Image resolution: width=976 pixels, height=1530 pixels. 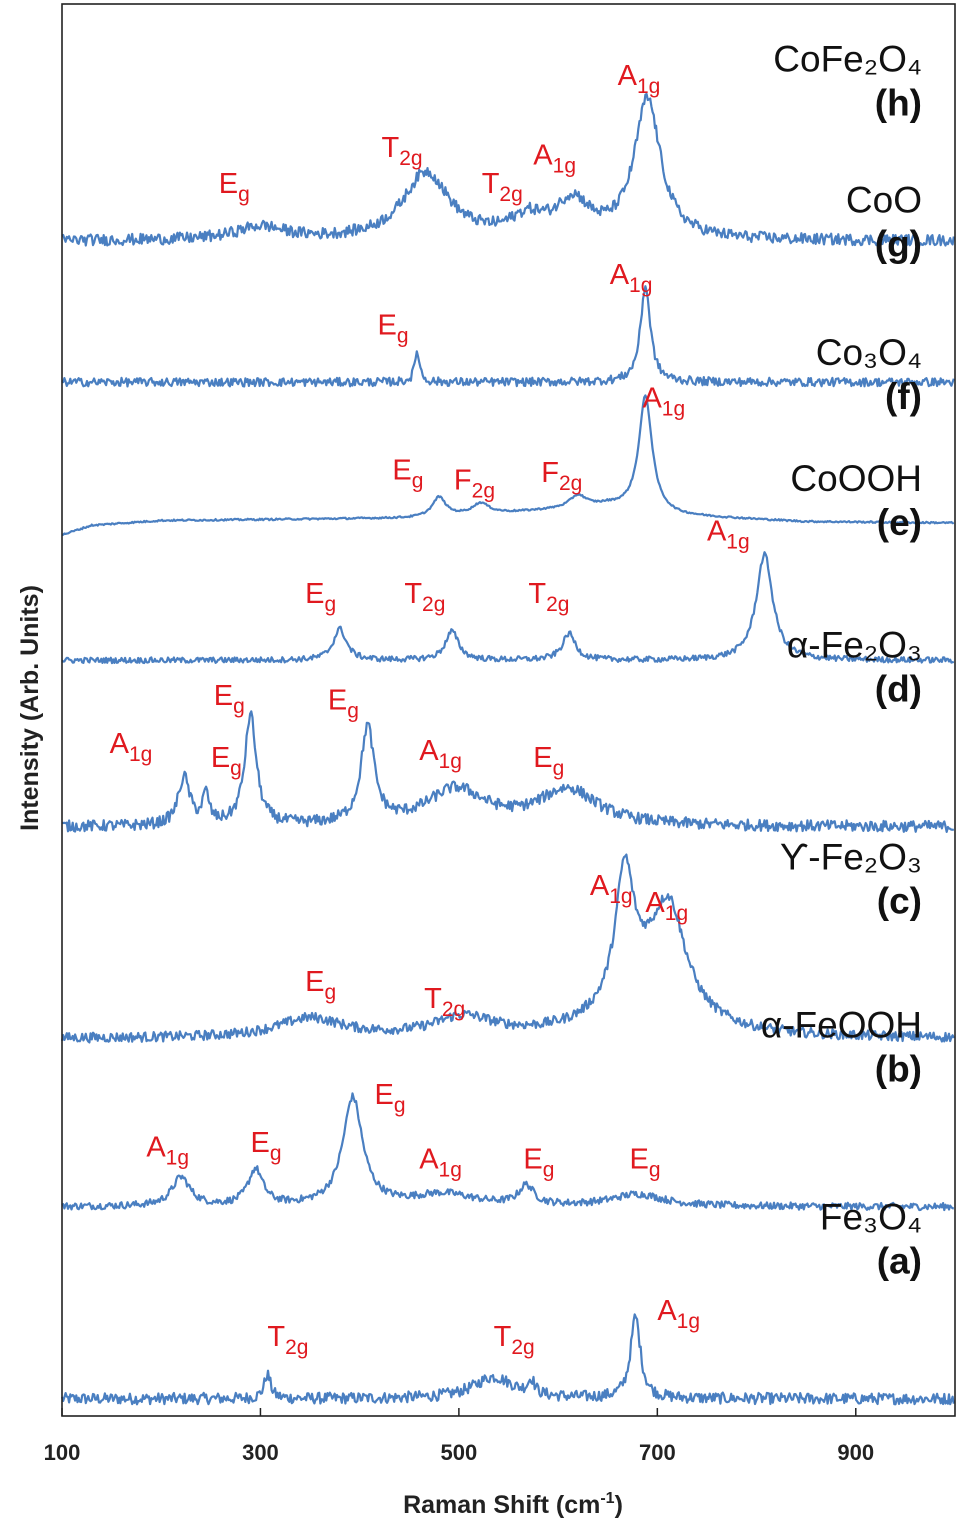 What do you see at coordinates (508, 336) in the screenshot?
I see `spectrum-line-g` at bounding box center [508, 336].